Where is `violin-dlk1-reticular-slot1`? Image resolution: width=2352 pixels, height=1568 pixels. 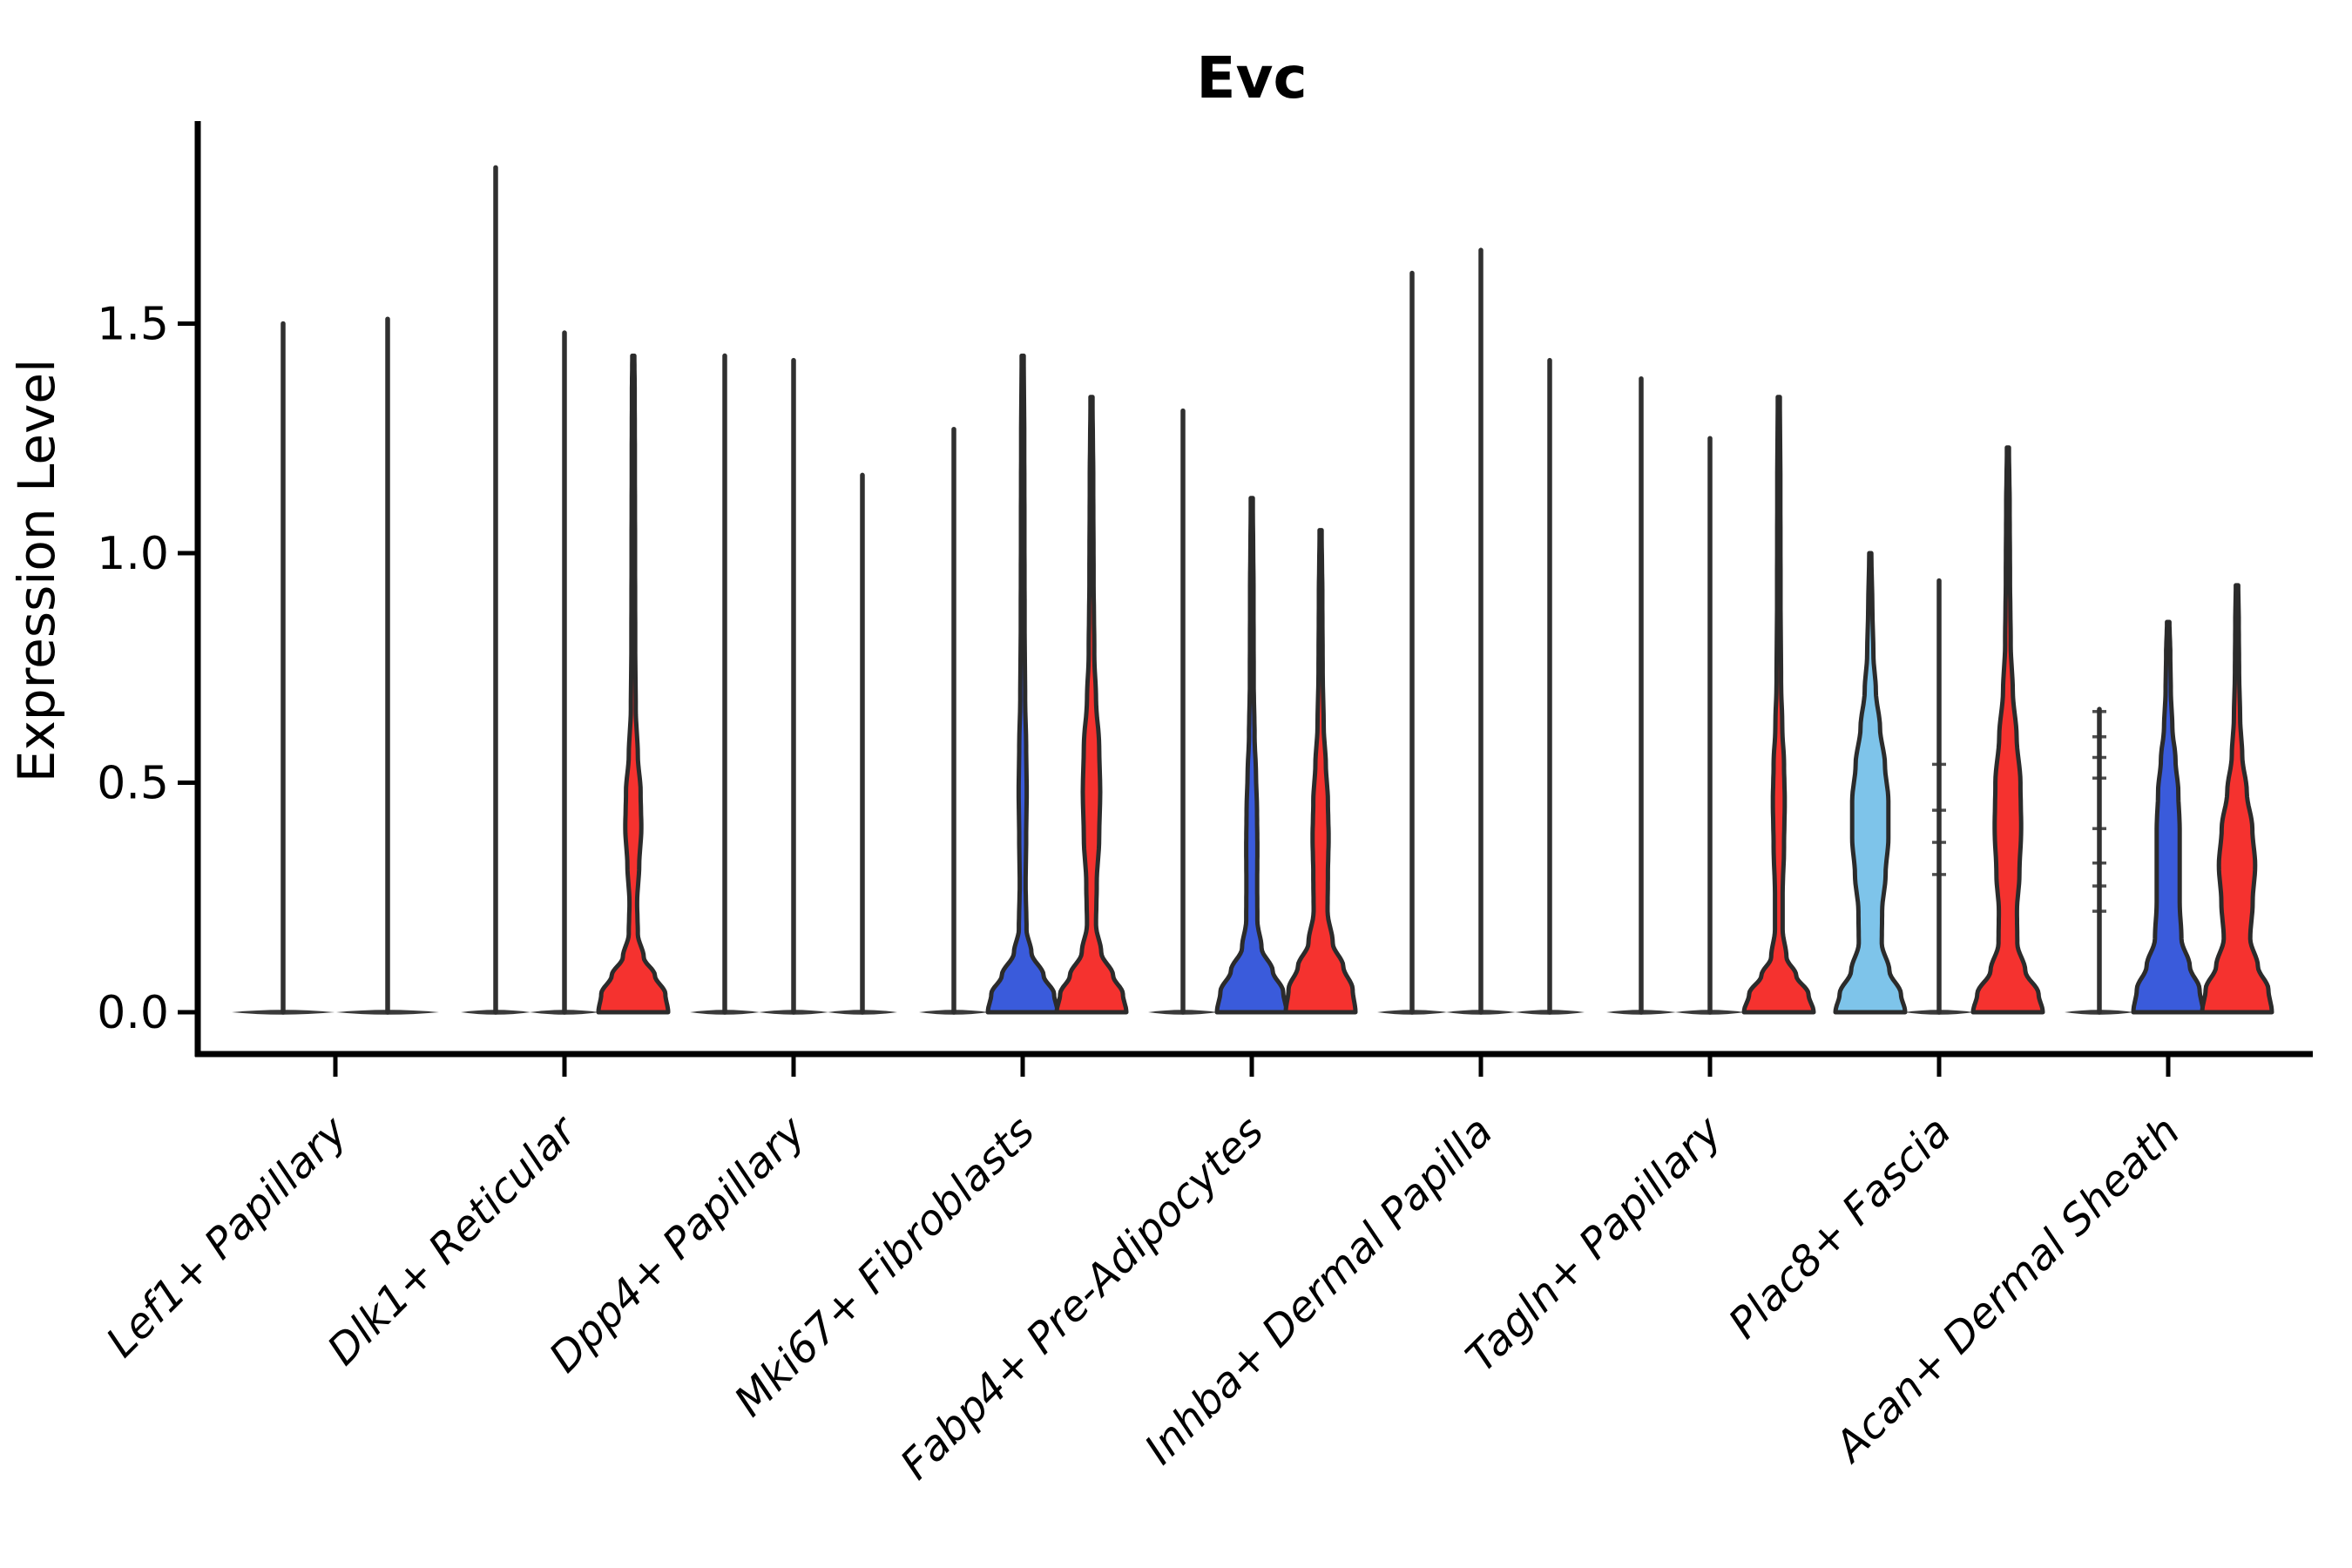 violin-dlk1-reticular-slot1 is located at coordinates (496, 590).